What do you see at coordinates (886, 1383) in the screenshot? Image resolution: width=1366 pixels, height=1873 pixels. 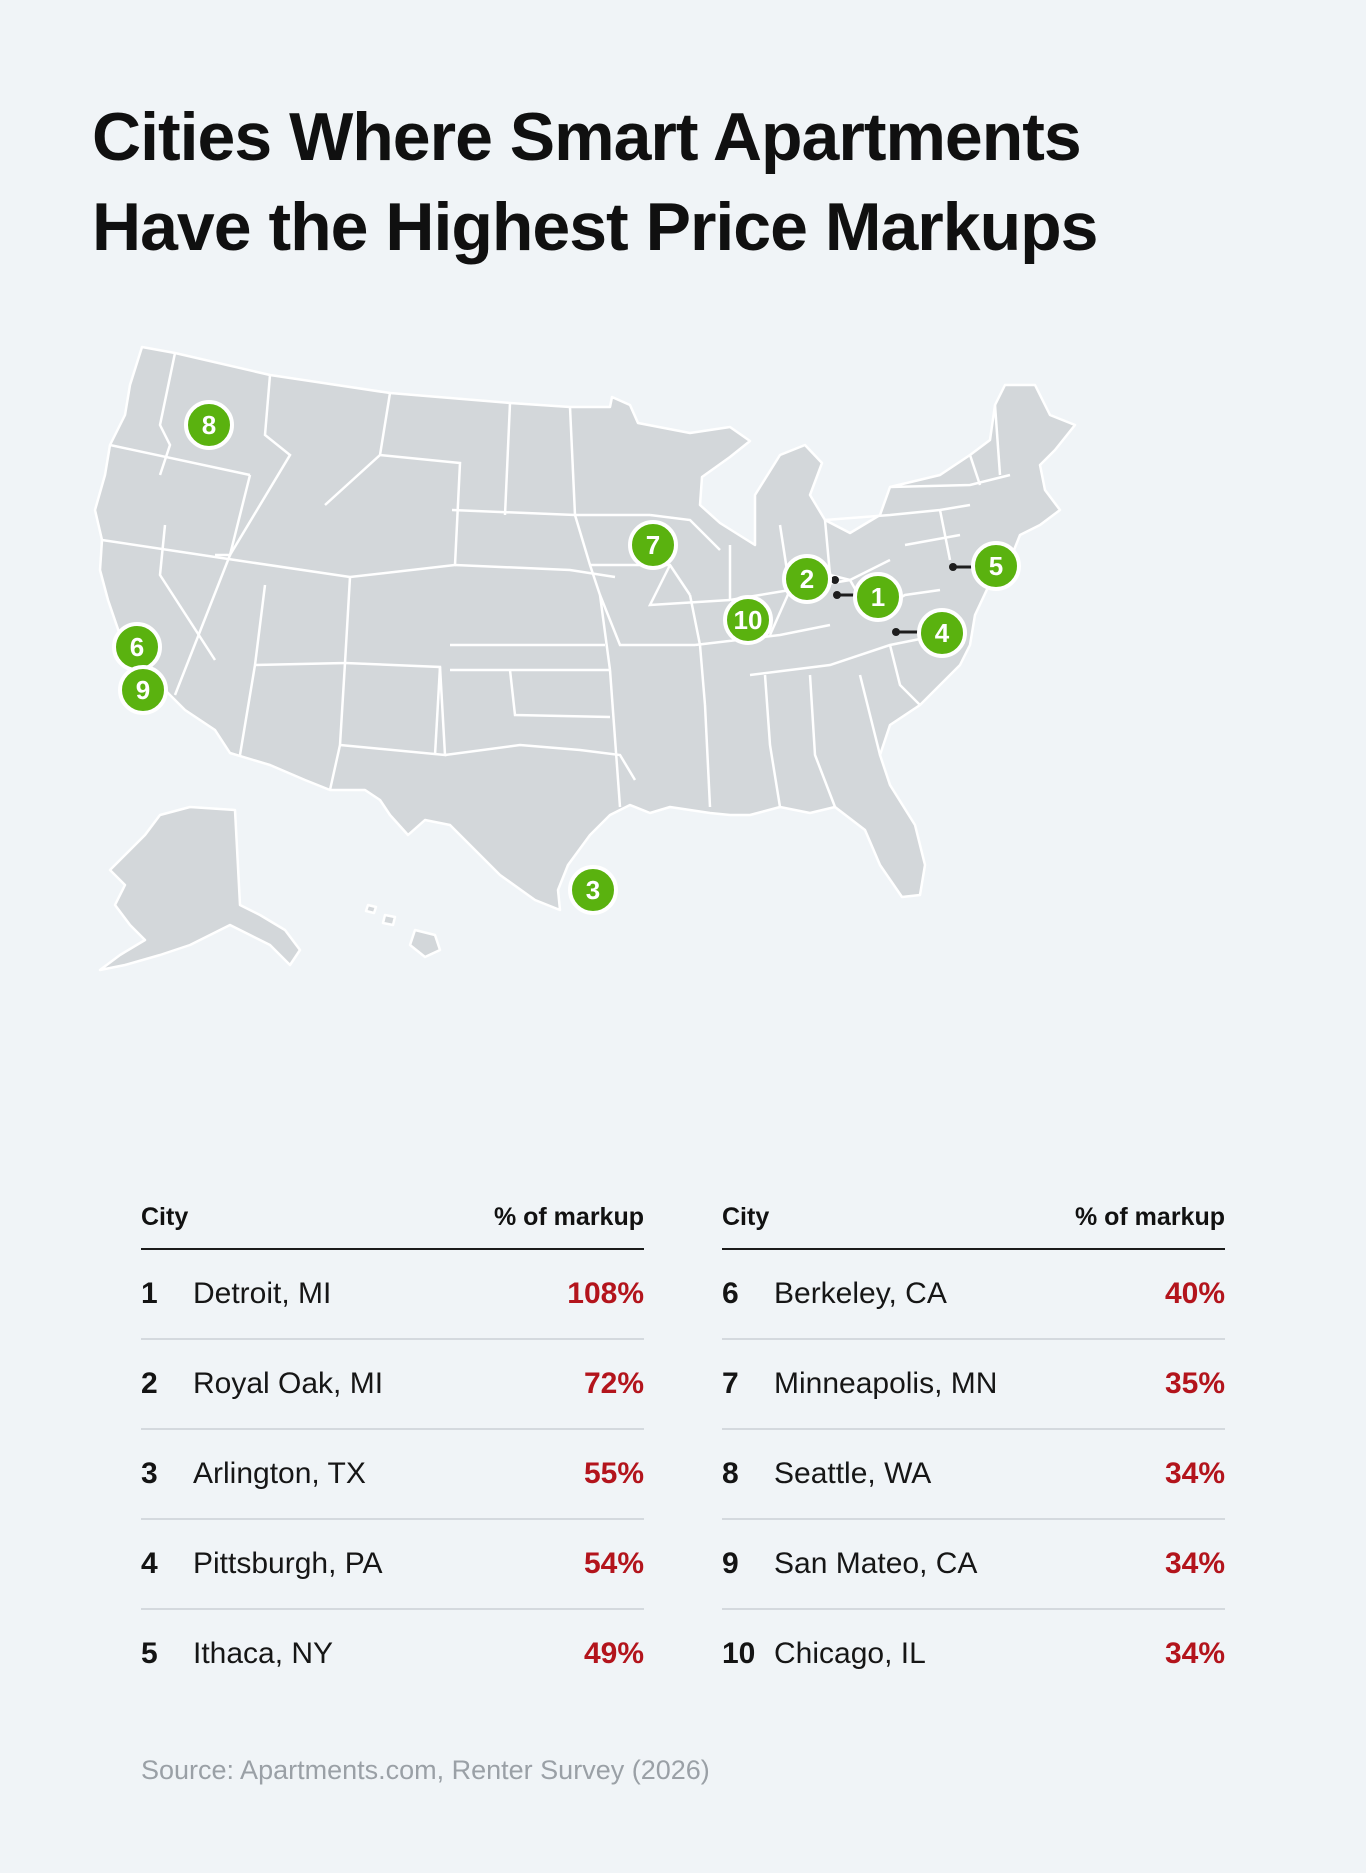 I see `city-name: Minneapolis, MN` at bounding box center [886, 1383].